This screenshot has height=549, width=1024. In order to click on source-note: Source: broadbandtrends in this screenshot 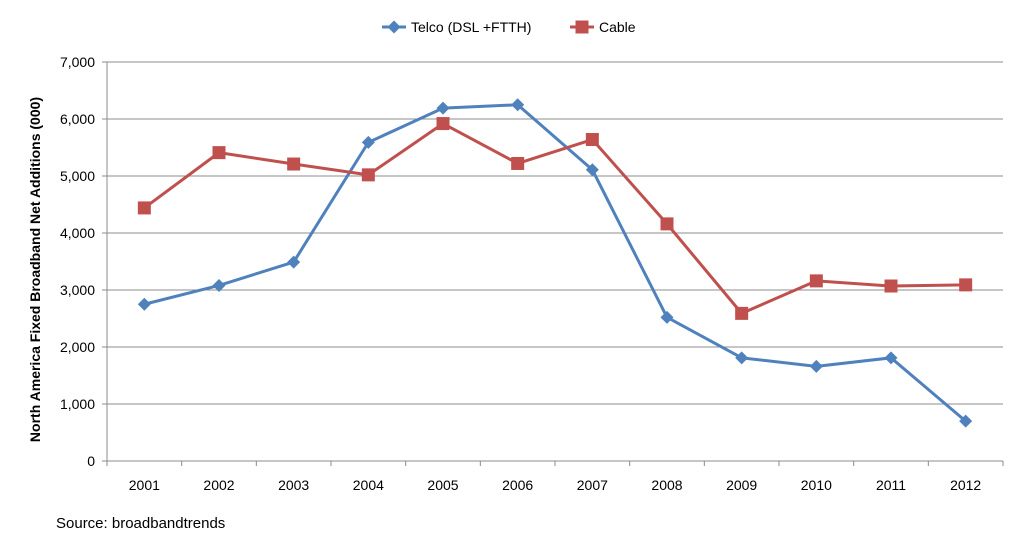, I will do `click(141, 523)`.